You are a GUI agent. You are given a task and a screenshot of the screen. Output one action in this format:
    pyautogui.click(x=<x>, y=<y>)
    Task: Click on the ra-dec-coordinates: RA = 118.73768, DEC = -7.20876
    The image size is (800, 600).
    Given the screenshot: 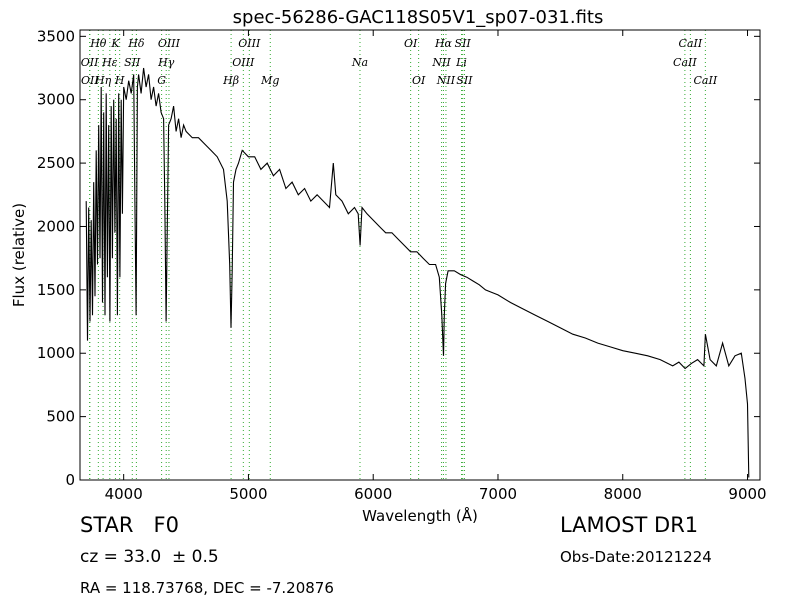 What is the action you would take?
    pyautogui.click(x=207, y=588)
    